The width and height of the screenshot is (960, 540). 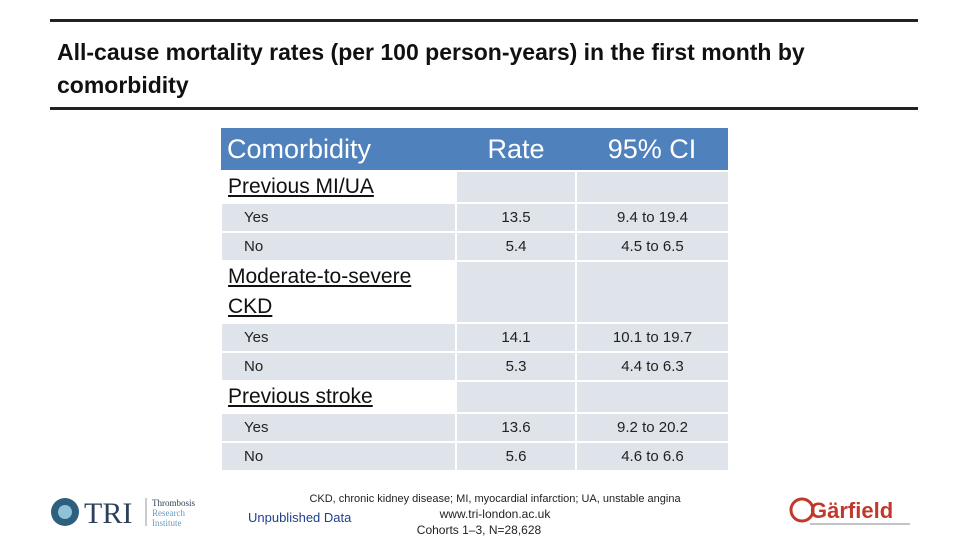 I want to click on ci: 4.5 to 6.5, so click(x=651, y=246).